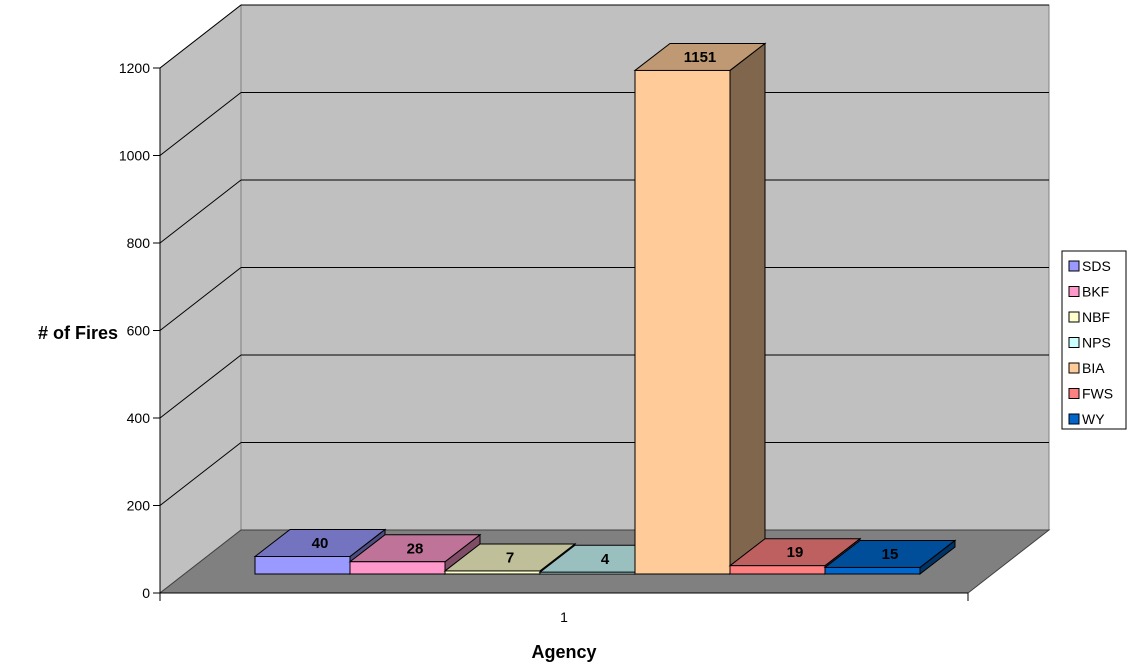  Describe the element at coordinates (700, 57) in the screenshot. I see `data-label-bia: 1151` at that location.